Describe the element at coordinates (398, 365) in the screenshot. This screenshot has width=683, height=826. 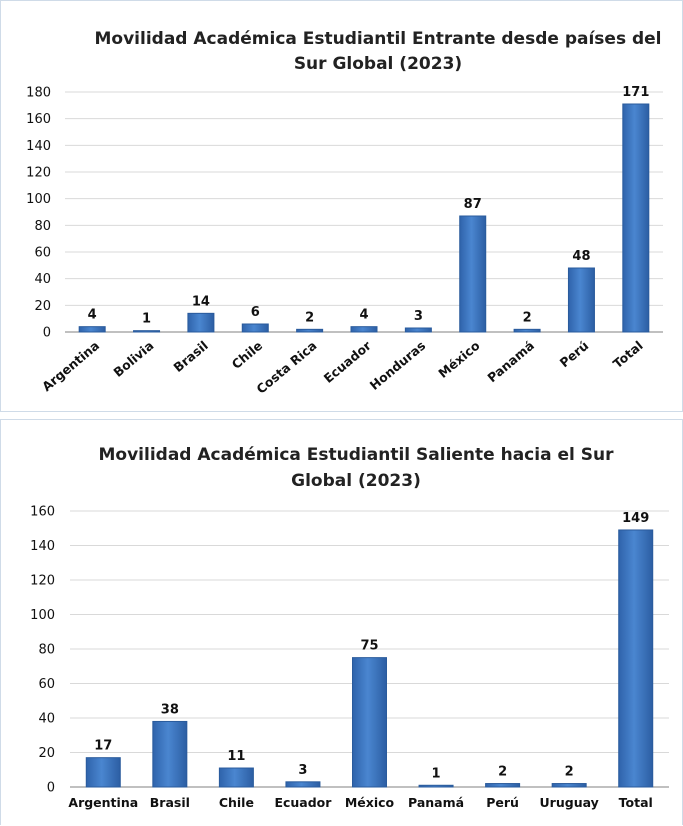
I see `x-category-label: Honduras` at that location.